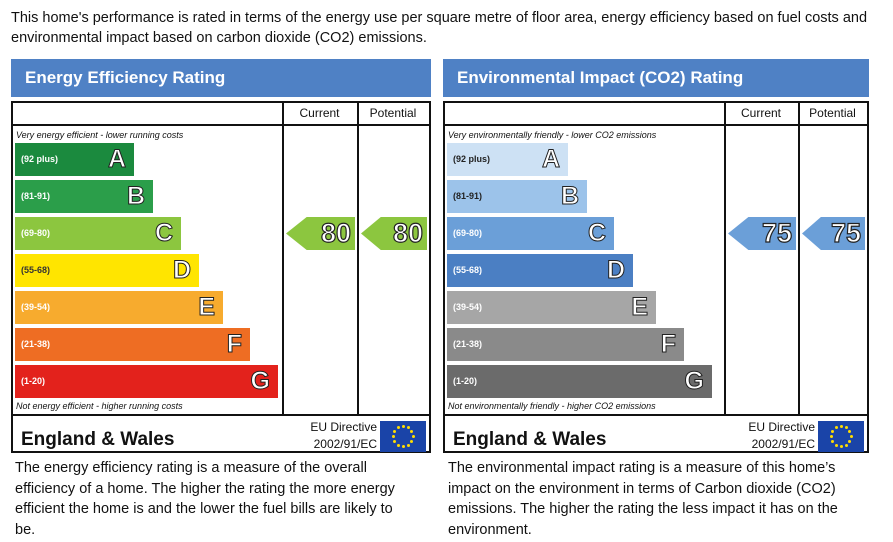 The height and width of the screenshot is (542, 893). What do you see at coordinates (407, 232) in the screenshot?
I see `potential-rating-value: 80` at bounding box center [407, 232].